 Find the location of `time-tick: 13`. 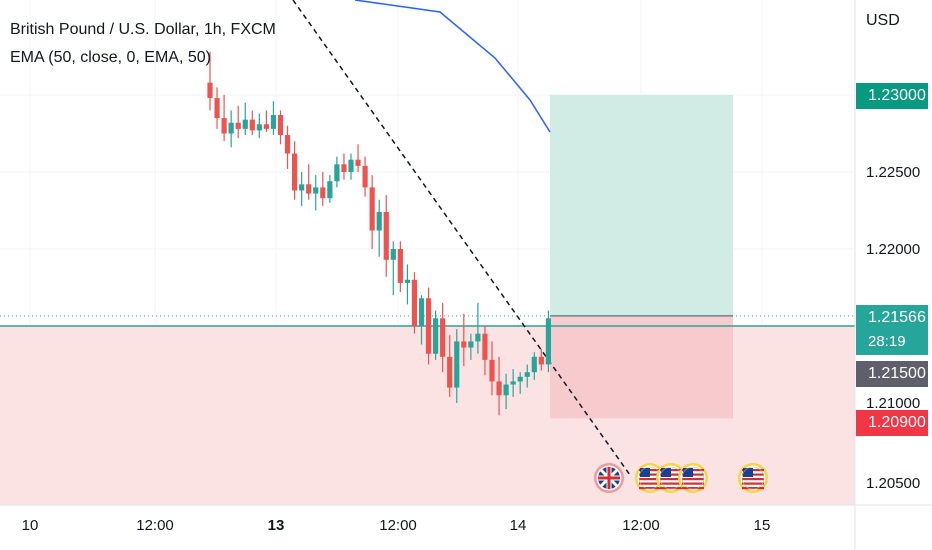

time-tick: 13 is located at coordinates (276, 525).